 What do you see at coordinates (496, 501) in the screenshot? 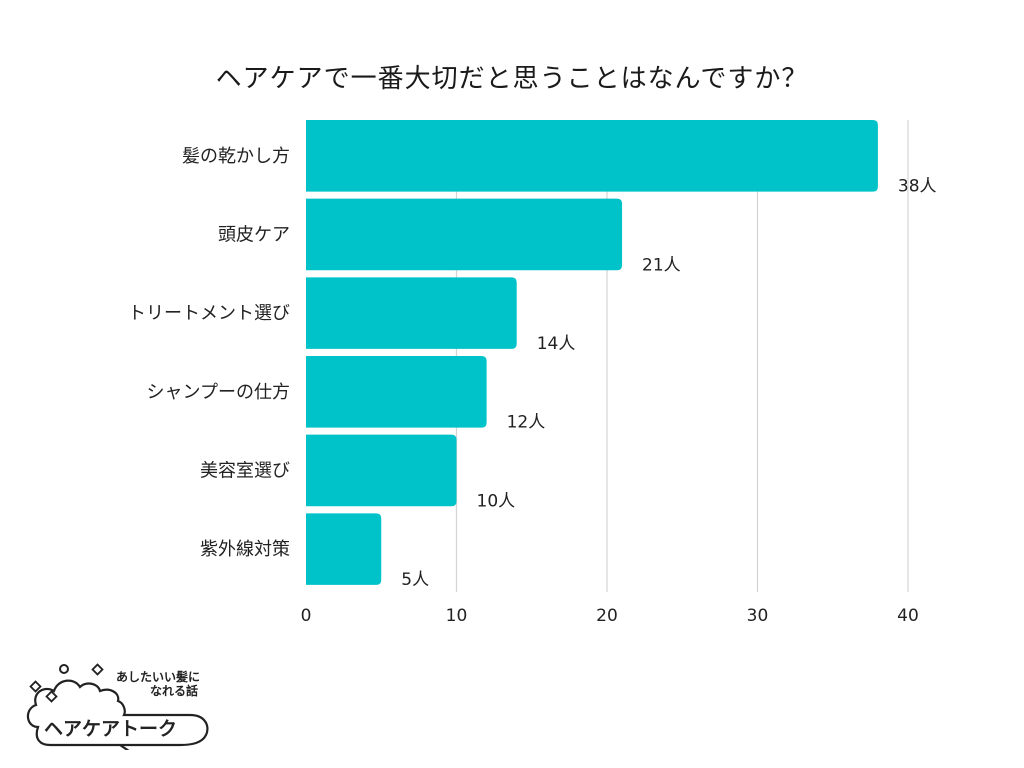
I see `value-label: 10人` at bounding box center [496, 501].